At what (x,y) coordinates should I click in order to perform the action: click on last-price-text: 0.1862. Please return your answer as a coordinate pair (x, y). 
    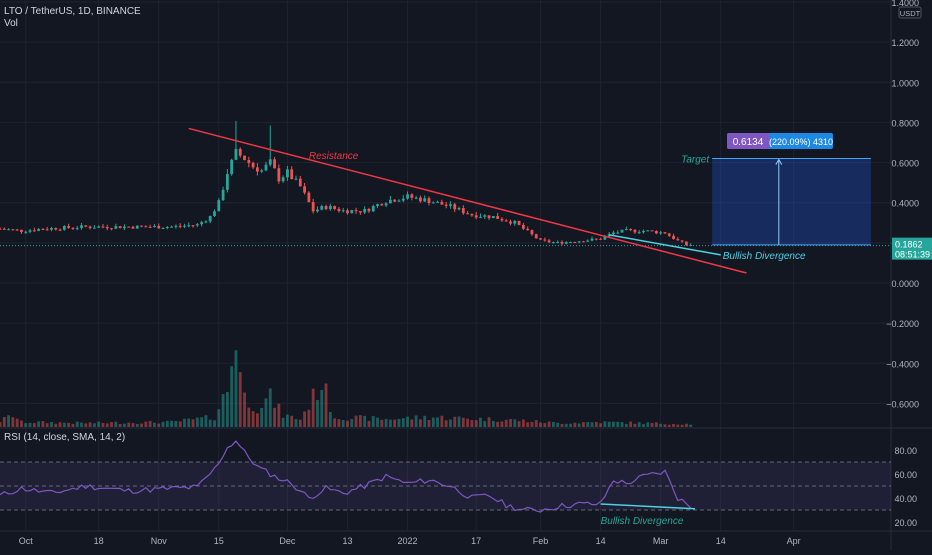
    Looking at the image, I should click on (909, 245).